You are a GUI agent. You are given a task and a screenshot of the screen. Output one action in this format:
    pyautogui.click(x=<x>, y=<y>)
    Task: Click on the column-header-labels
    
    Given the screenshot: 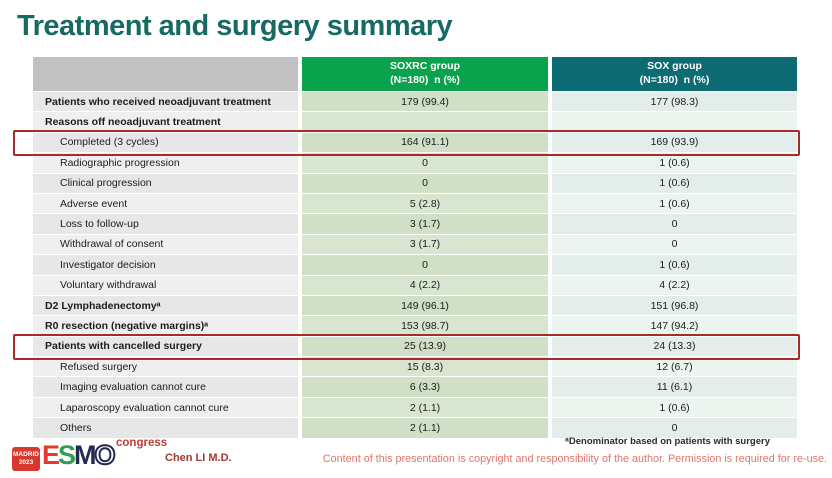 What is the action you would take?
    pyautogui.click(x=165, y=74)
    